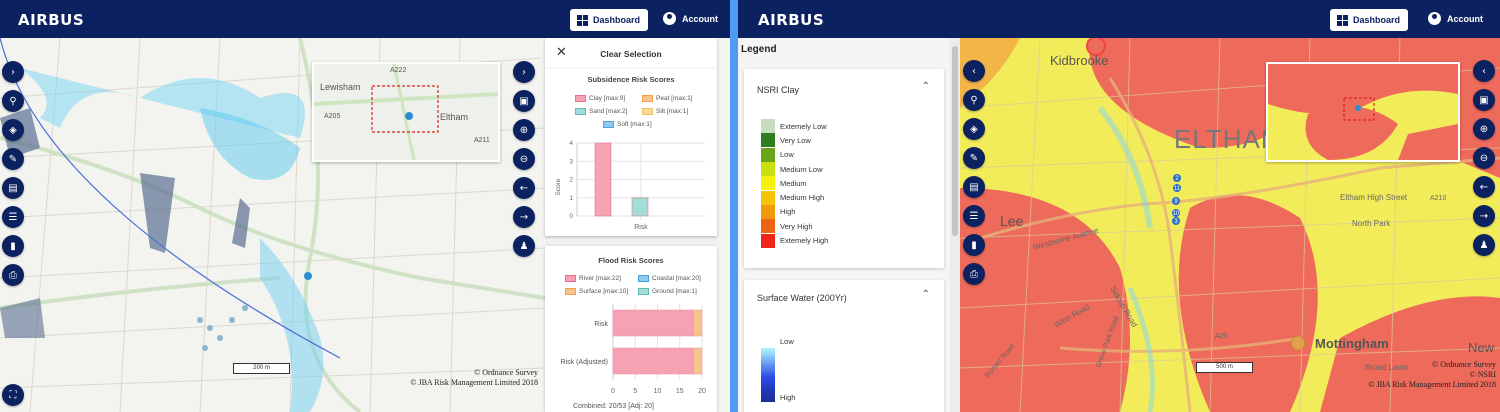 The height and width of the screenshot is (412, 1500). I want to click on close-icon: ✕, so click(561, 52).